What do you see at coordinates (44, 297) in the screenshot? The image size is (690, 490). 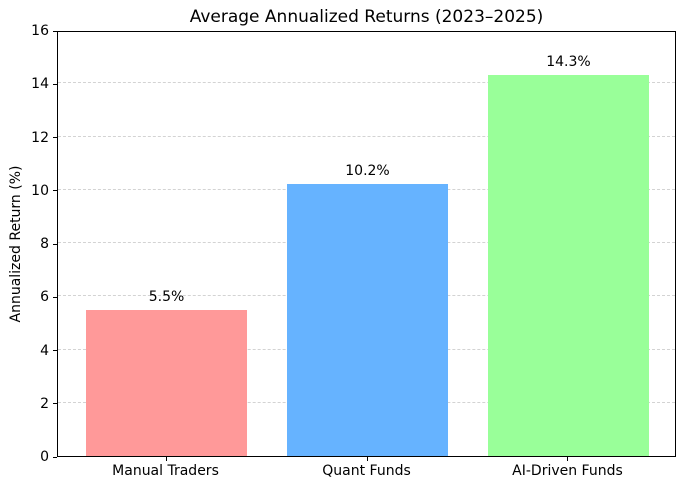 I see `y-tick-label: 6` at bounding box center [44, 297].